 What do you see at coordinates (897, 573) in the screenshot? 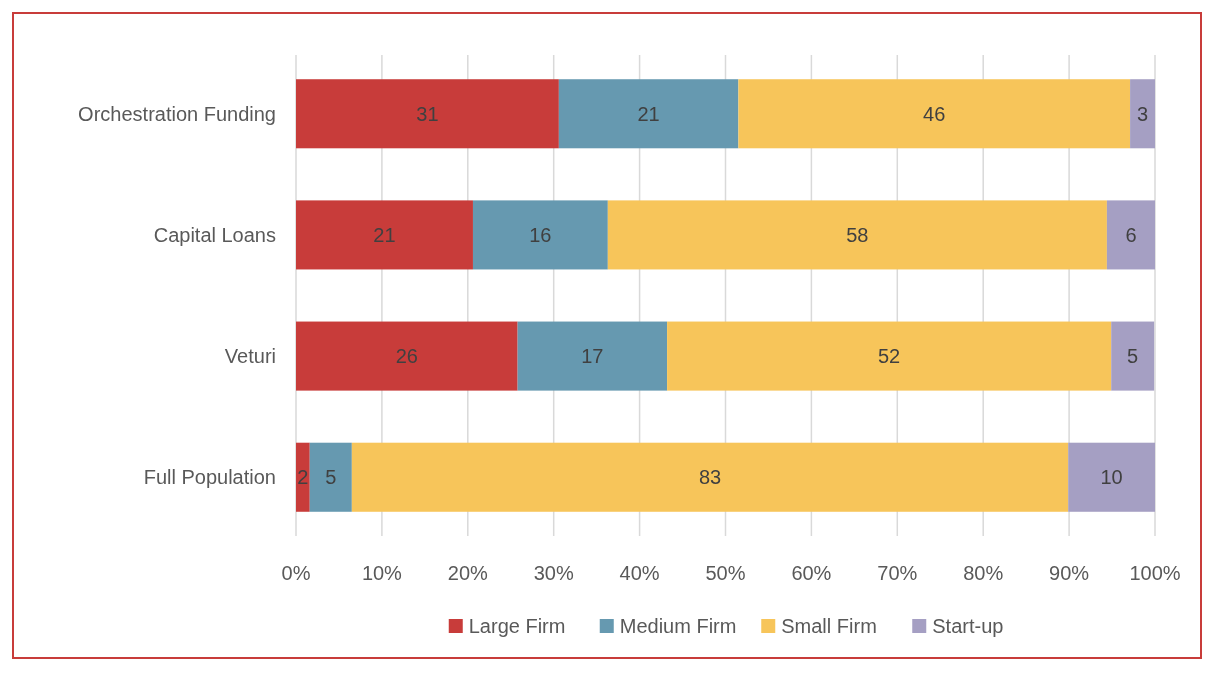
I see `x-tick-label: 70%` at bounding box center [897, 573].